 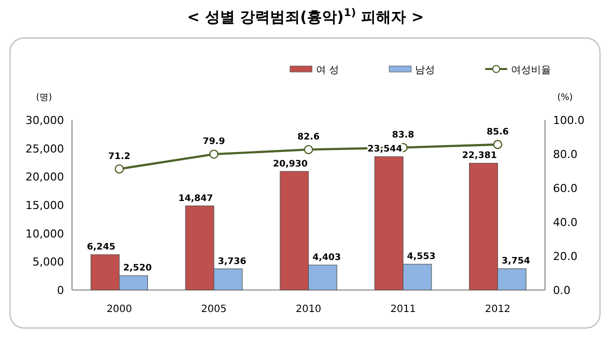 What do you see at coordinates (516, 261) in the screenshot?
I see `data-label: 3,754` at bounding box center [516, 261].